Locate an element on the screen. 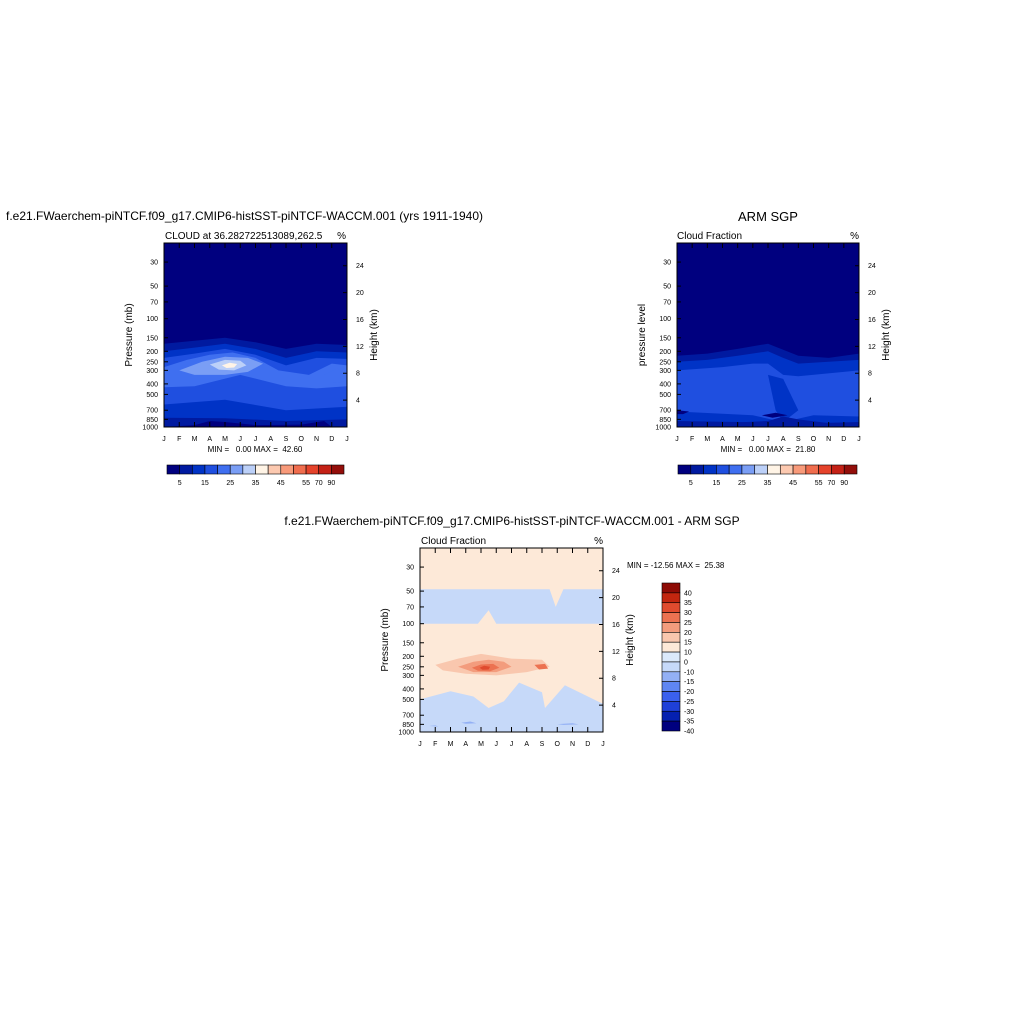 The image size is (1024, 1024). colorbar-label: -40 is located at coordinates (689, 732).